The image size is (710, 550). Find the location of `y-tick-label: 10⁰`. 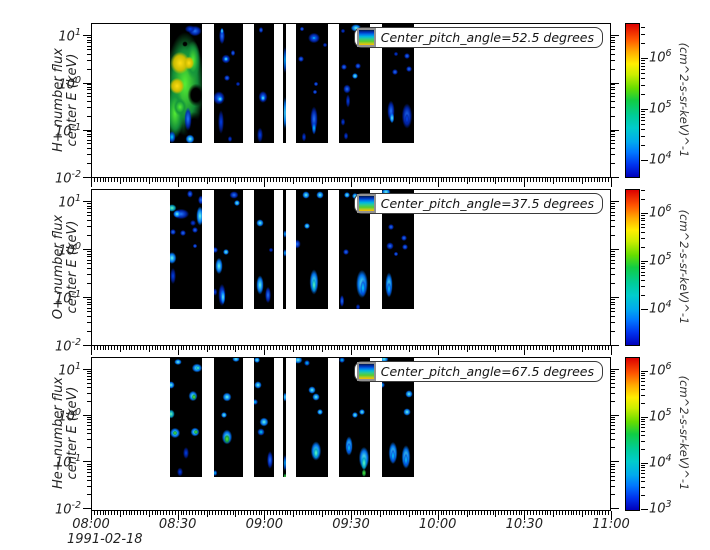

y-tick-label: 10⁰ is located at coordinates (69, 250).